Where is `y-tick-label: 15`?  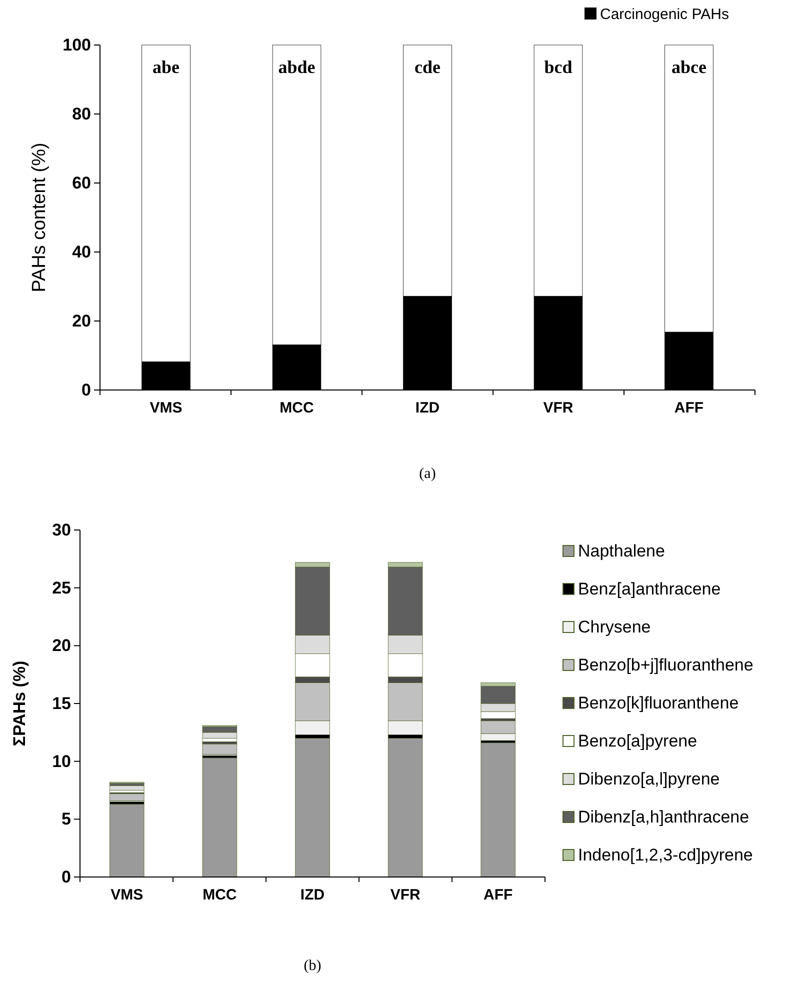
y-tick-label: 15 is located at coordinates (61, 703).